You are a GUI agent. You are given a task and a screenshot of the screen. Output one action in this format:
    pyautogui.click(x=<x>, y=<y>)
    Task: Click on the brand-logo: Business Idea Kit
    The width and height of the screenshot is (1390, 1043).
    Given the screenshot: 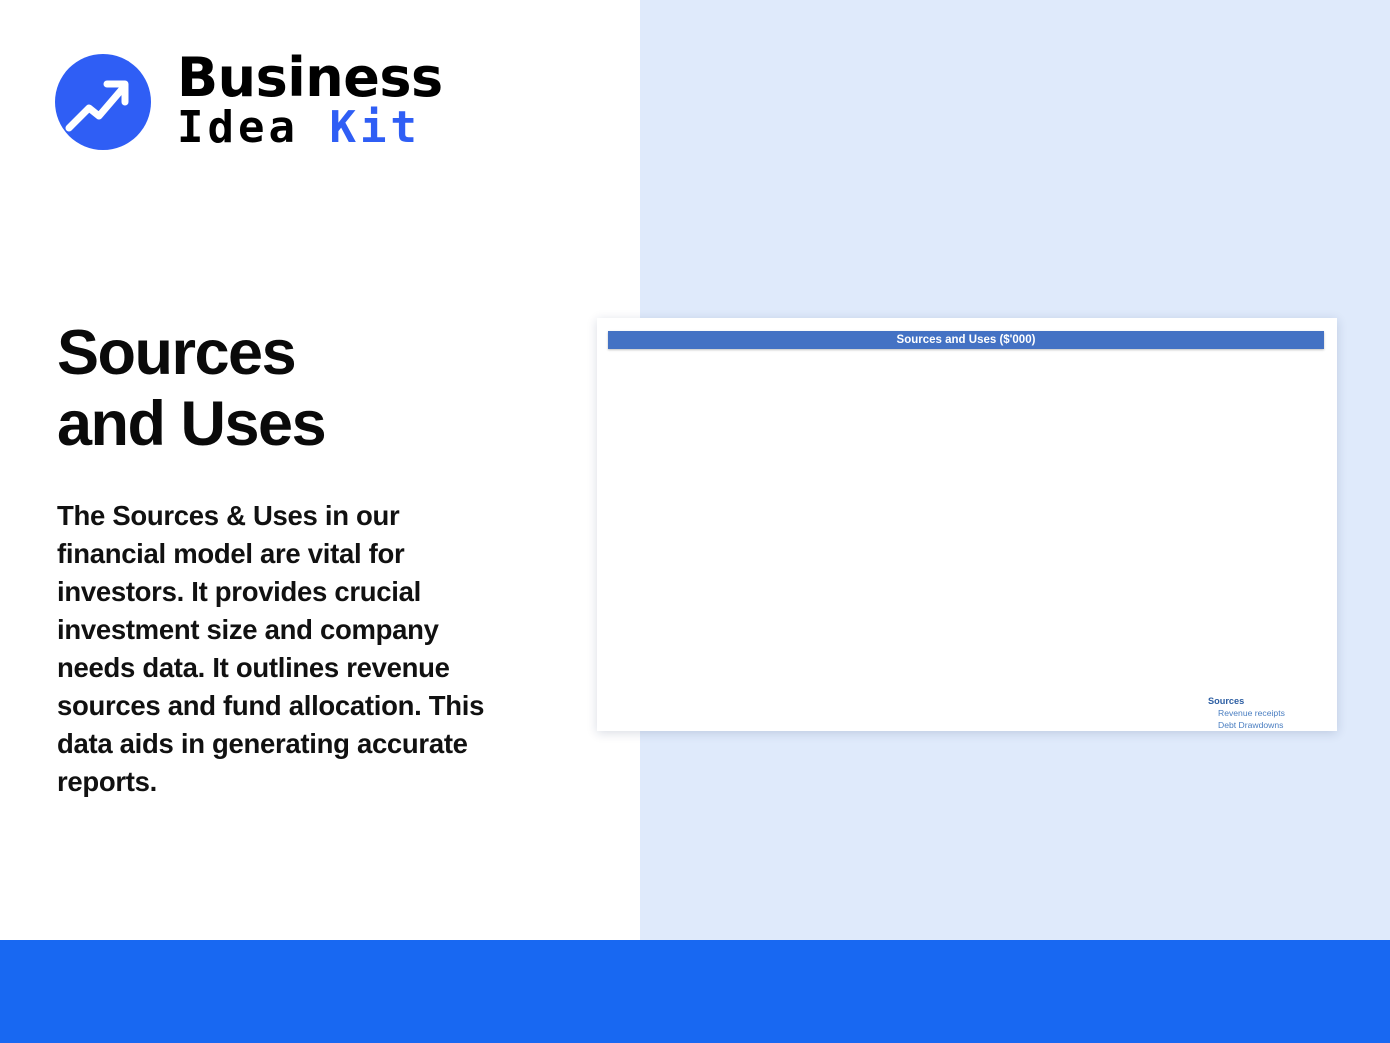 What is the action you would take?
    pyautogui.click(x=249, y=99)
    